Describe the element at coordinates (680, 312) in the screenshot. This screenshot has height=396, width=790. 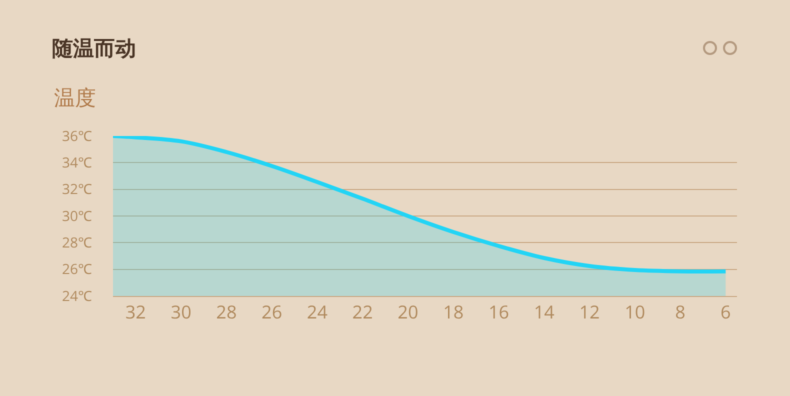
I see `x-tick-label: 8` at that location.